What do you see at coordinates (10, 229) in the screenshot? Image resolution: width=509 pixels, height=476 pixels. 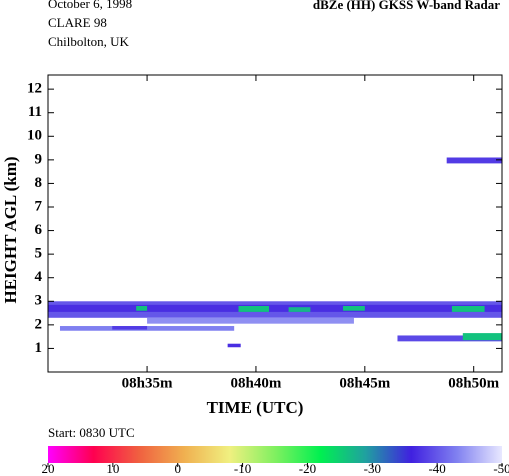 I see `y-axis-label: HEIGHT AGL (km)` at bounding box center [10, 229].